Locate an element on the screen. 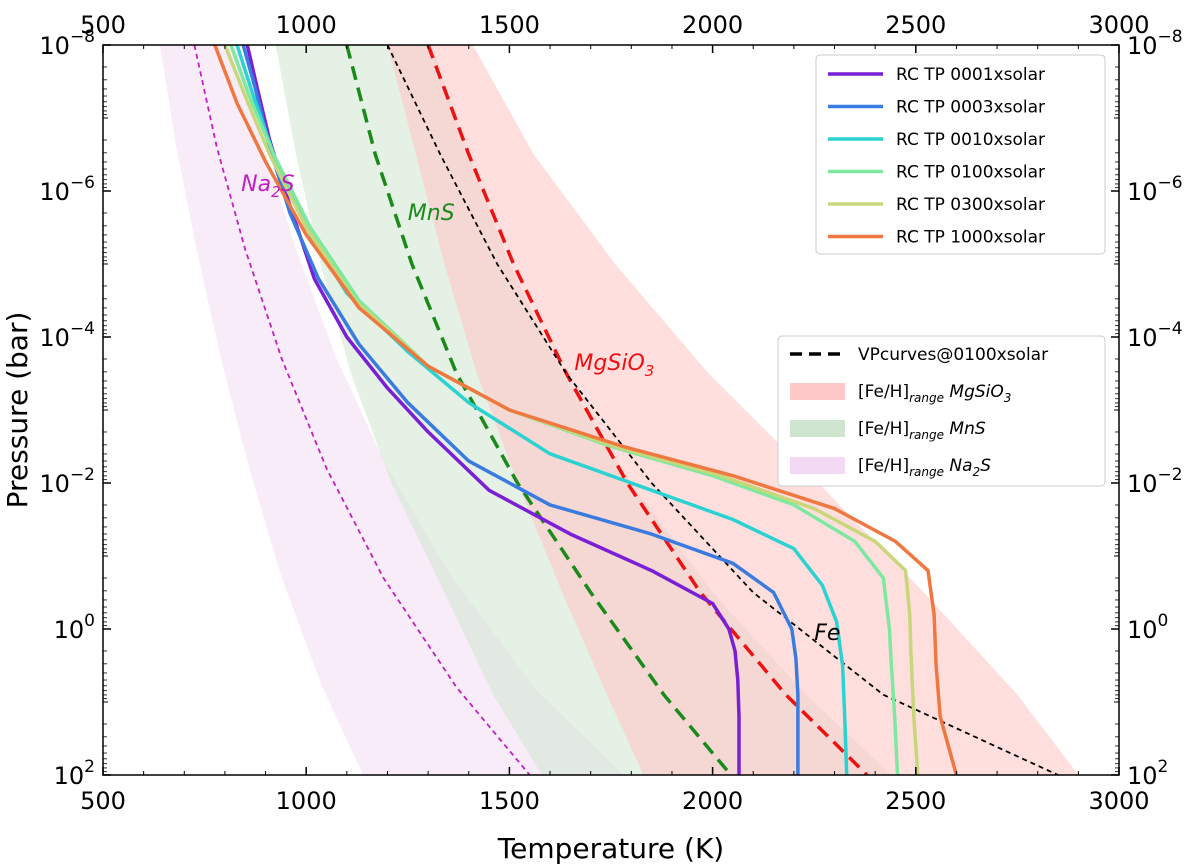 The height and width of the screenshot is (866, 1200). x-tick-label-bottom: 3000 is located at coordinates (1118, 801).